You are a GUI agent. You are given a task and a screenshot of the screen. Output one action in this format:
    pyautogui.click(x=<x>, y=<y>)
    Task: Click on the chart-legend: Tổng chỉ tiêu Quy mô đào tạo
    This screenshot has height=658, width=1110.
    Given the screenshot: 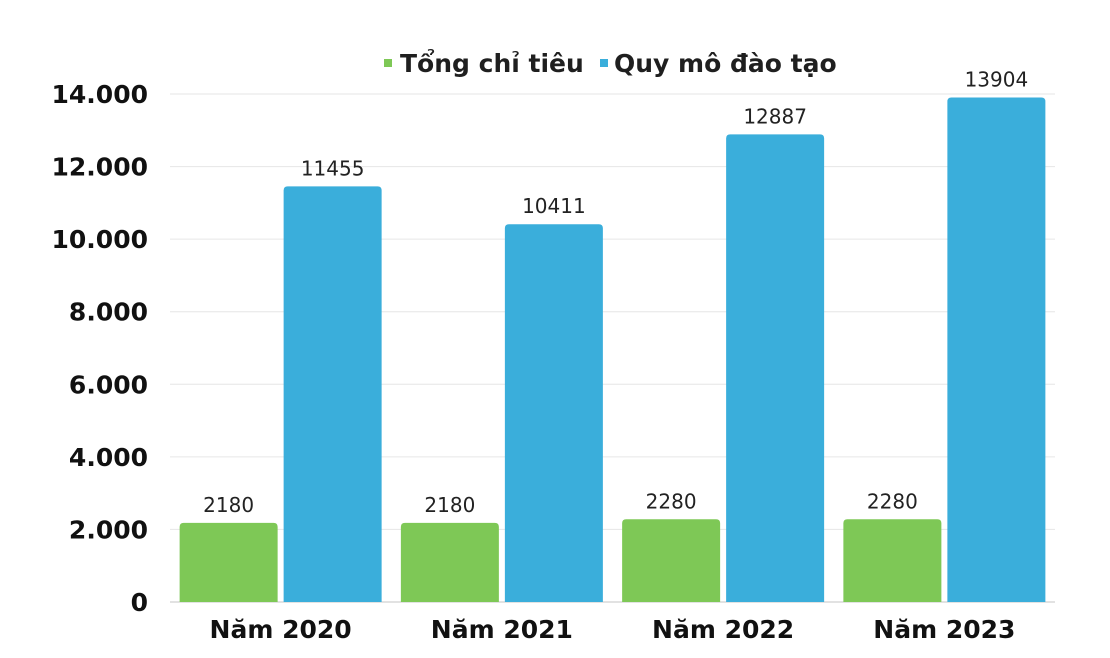 What is the action you would take?
    pyautogui.click(x=610, y=63)
    